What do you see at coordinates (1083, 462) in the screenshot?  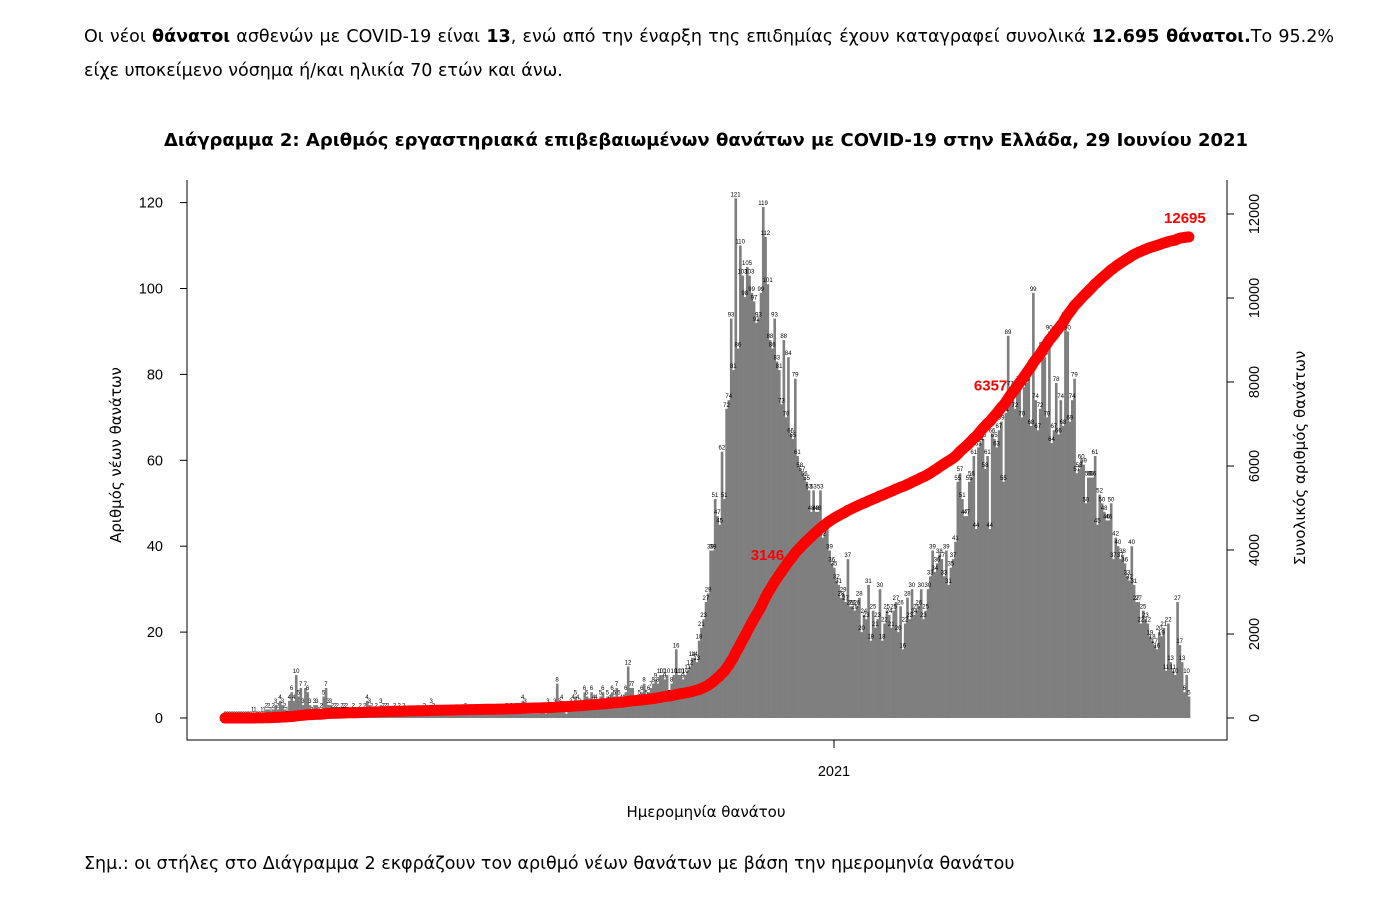 I see `bar-value-label: 59` at bounding box center [1083, 462].